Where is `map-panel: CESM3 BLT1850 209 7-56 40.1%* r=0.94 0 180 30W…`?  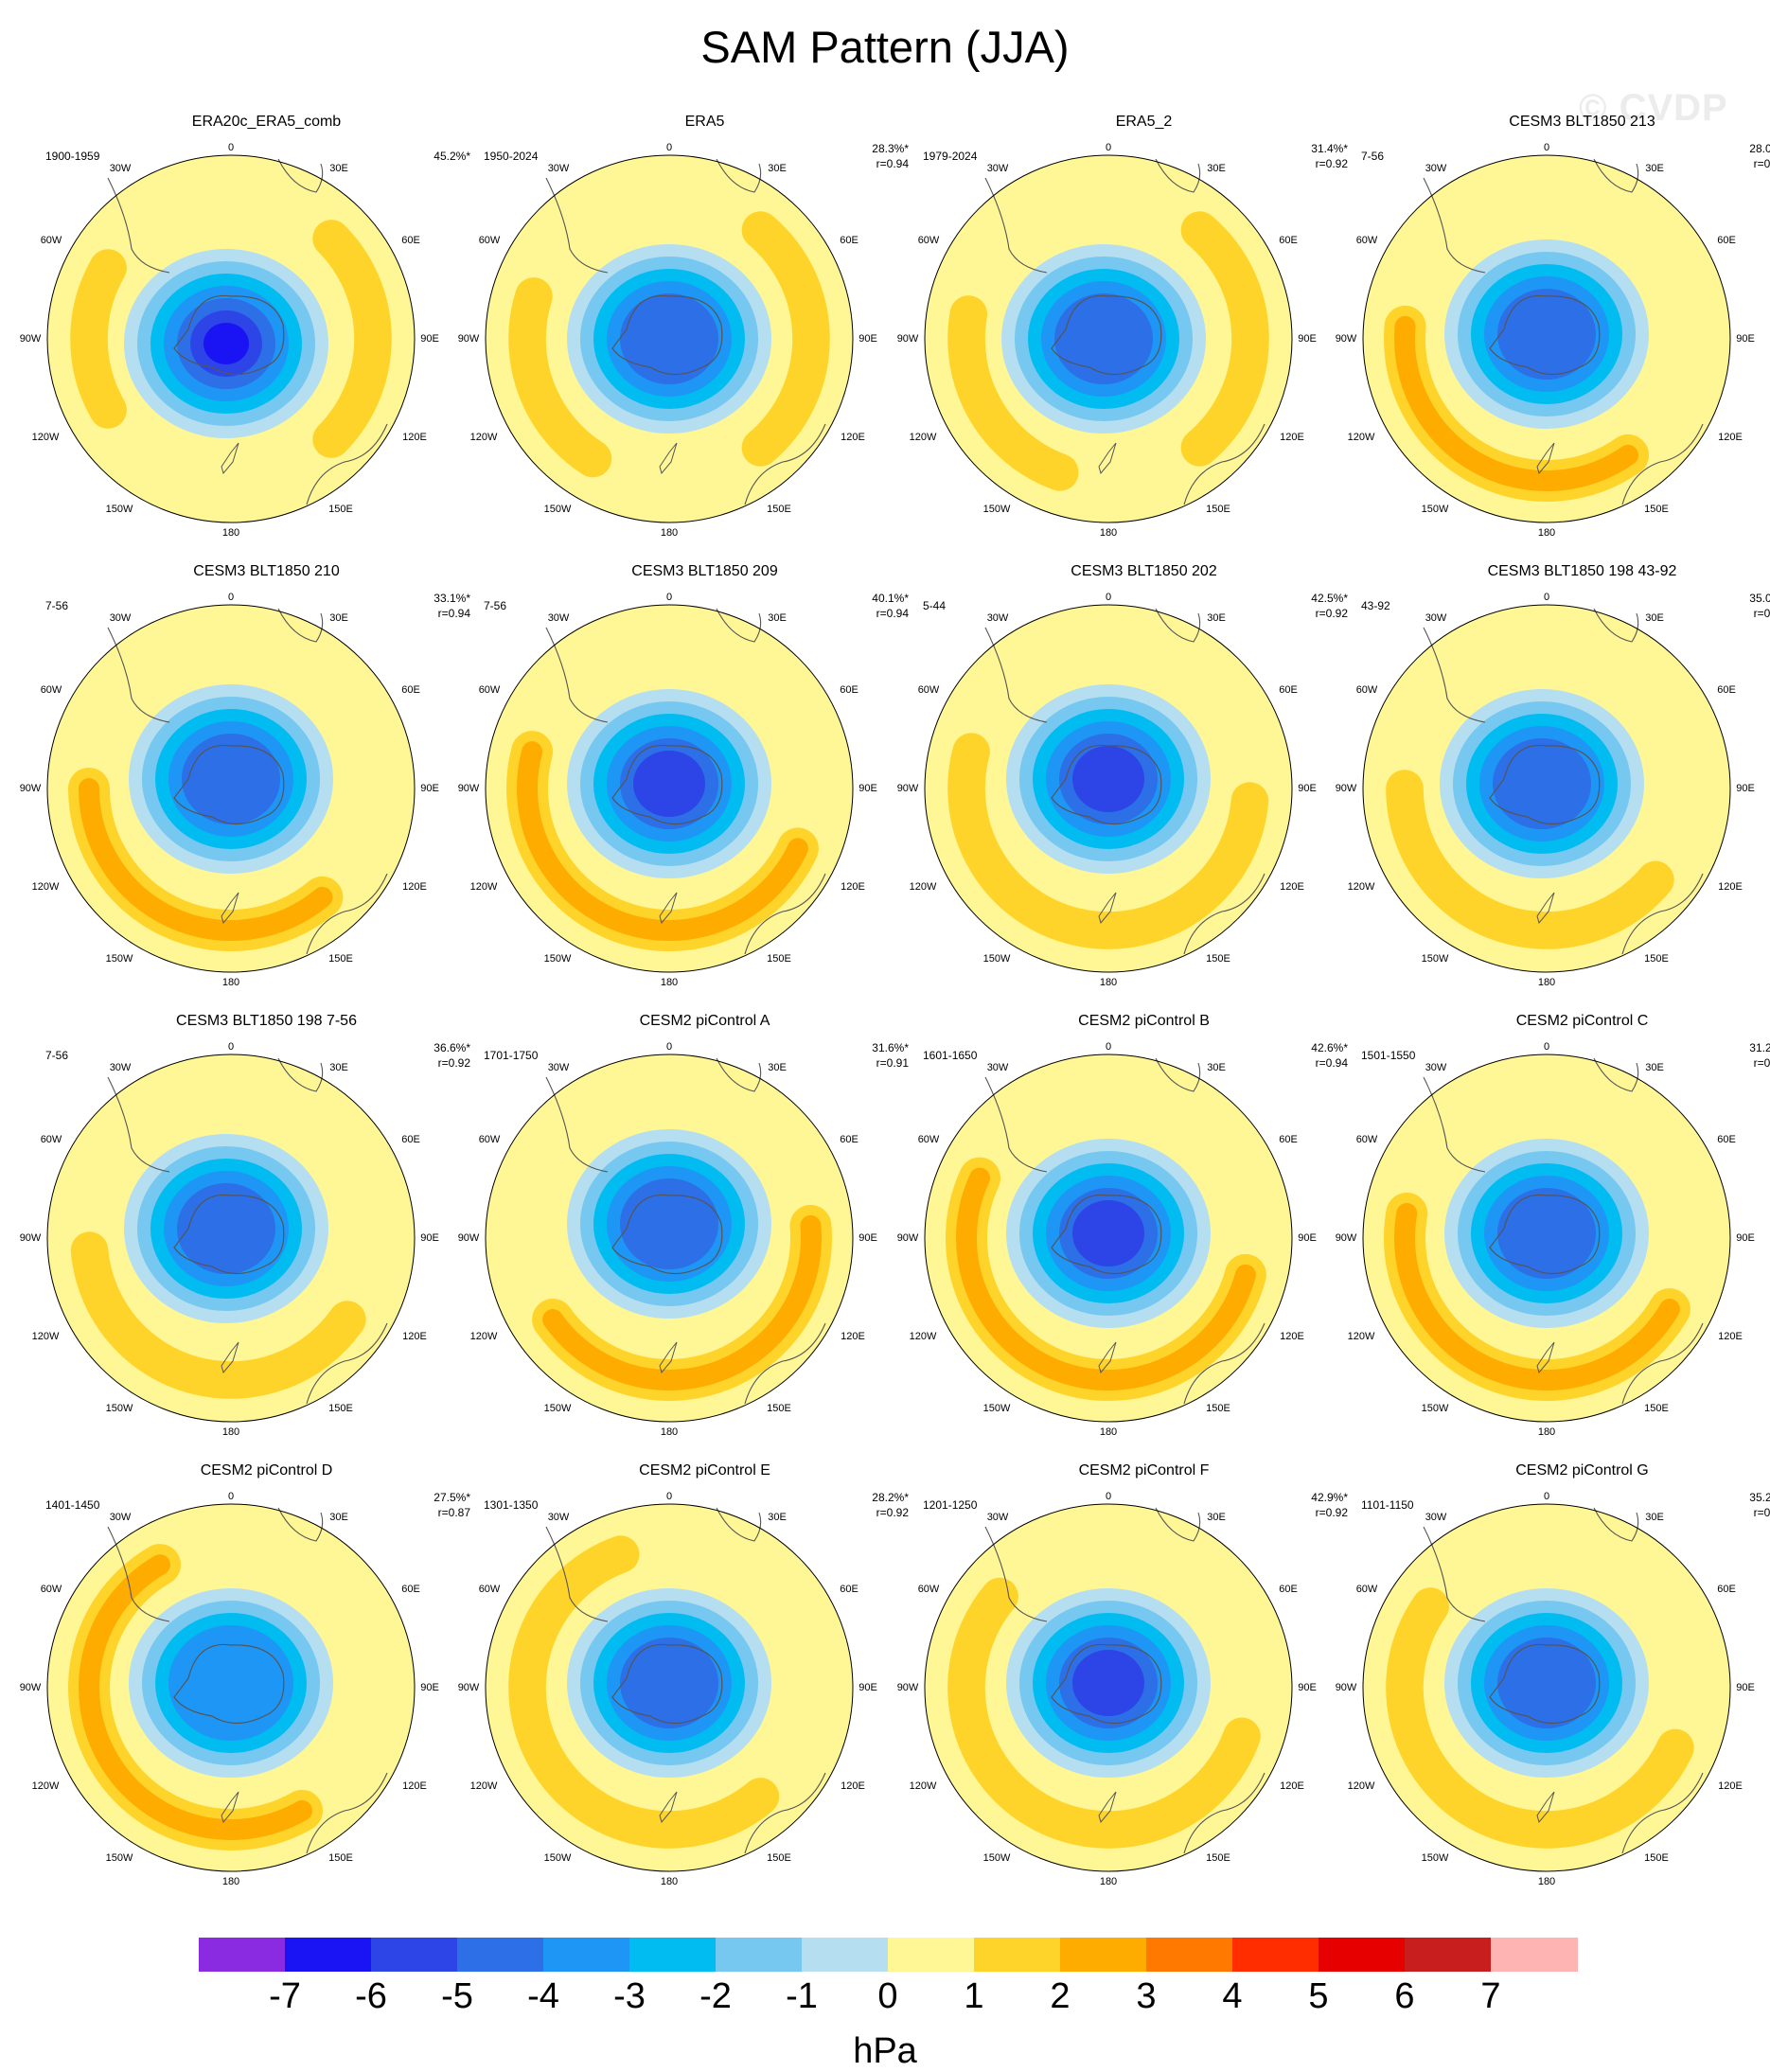
map-panel: CESM3 BLT1850 209 7-56 40.1%* r=0.94 0 180 30W… is located at coordinates (692, 788).